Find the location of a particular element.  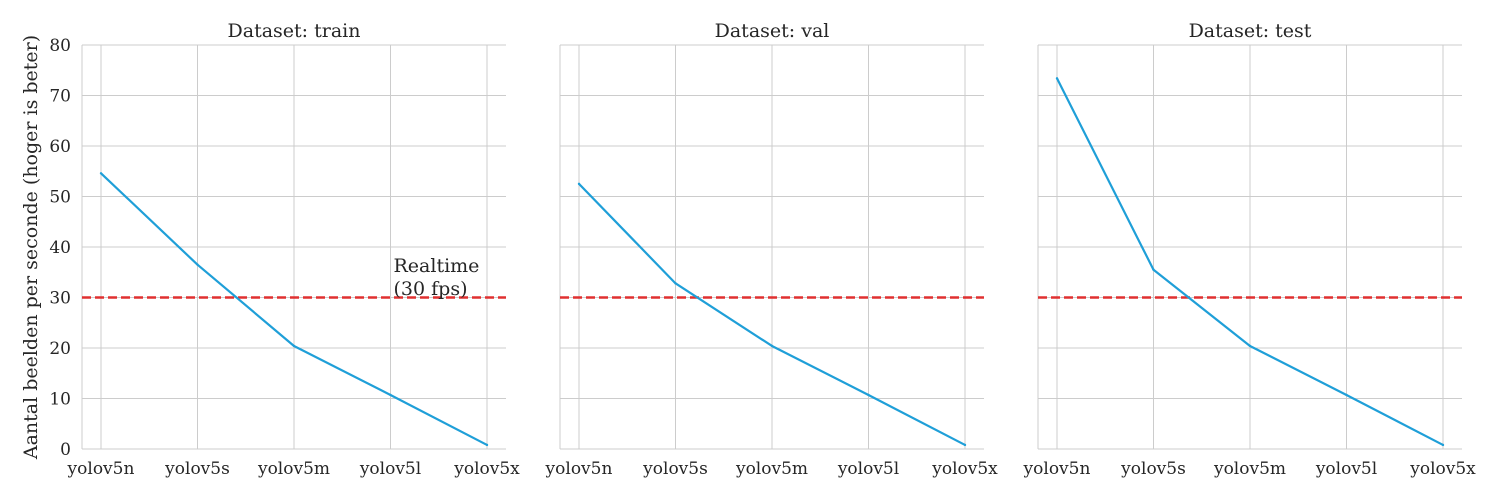

reference-label: Realtime is located at coordinates (437, 266).